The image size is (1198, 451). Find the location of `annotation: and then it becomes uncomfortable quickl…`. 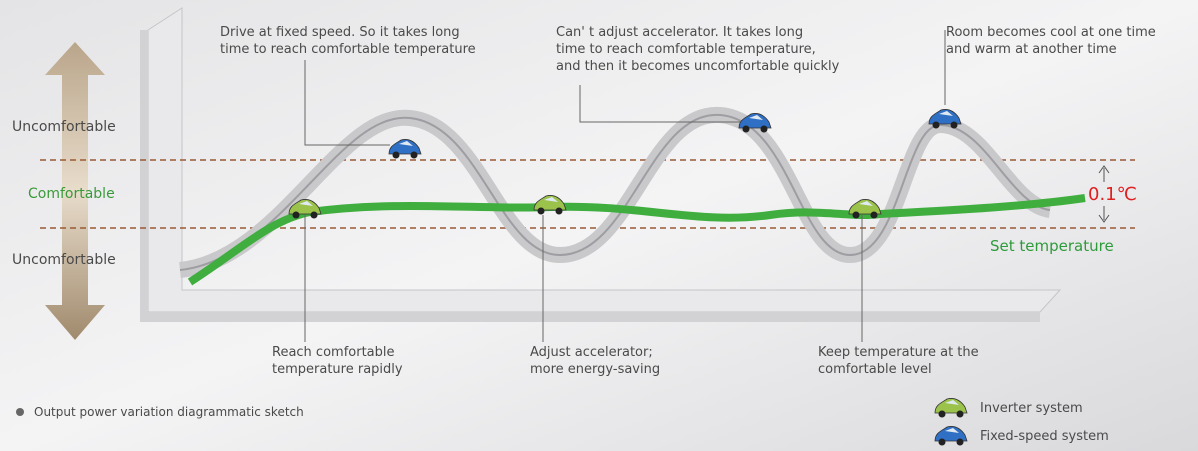

annotation: and then it becomes uncomfortable quickl… is located at coordinates (698, 66).